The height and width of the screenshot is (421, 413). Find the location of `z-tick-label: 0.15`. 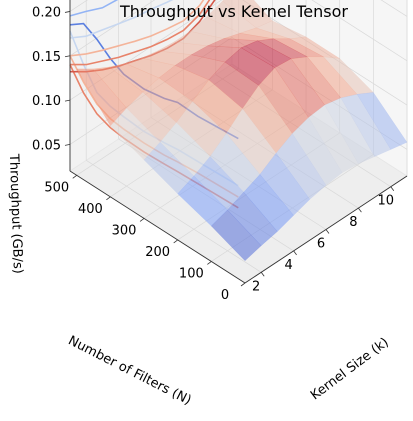

z-tick-label: 0.15 is located at coordinates (46, 57).